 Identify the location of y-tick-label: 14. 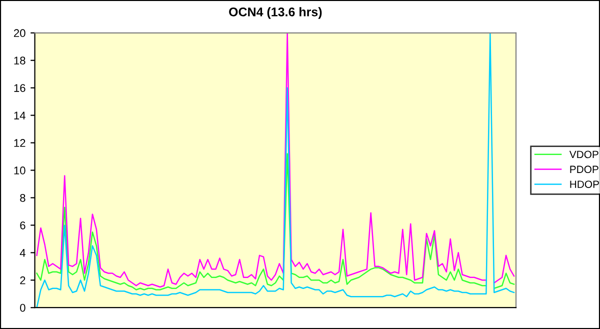
(20, 116).